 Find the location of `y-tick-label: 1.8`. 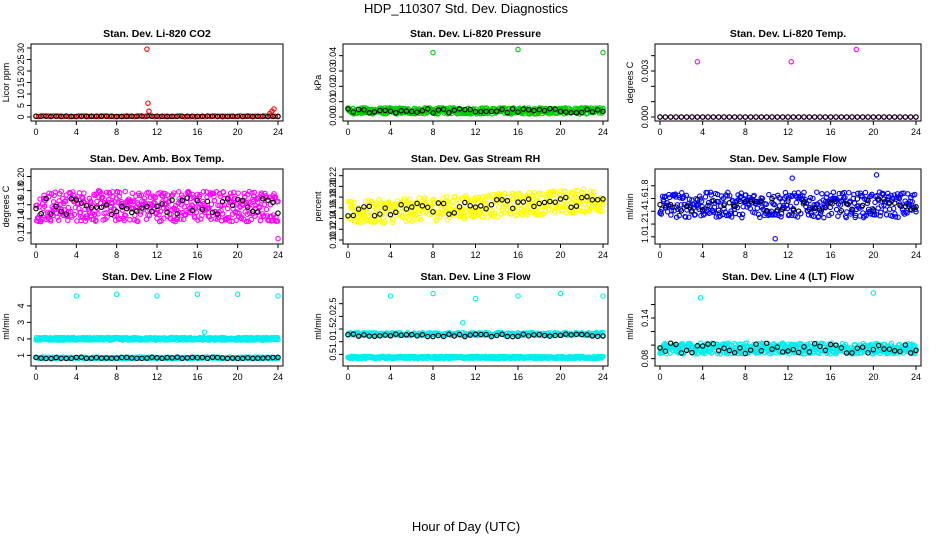

y-tick-label: 1.8 is located at coordinates (645, 186).